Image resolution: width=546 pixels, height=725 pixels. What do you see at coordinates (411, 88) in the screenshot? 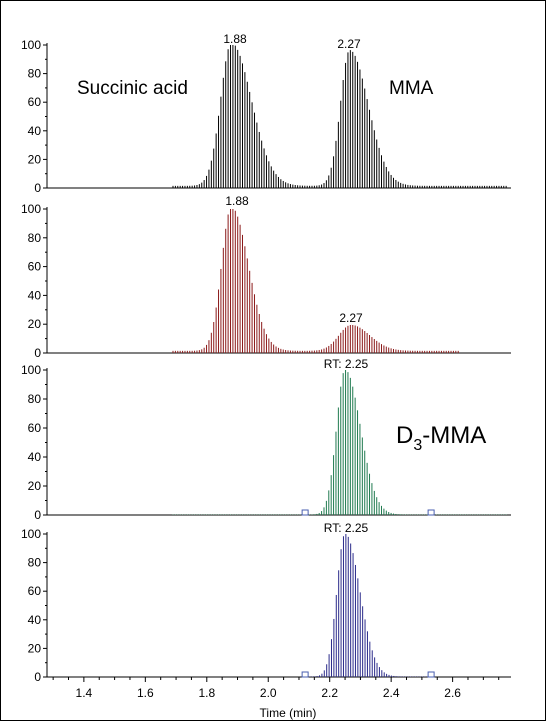
I see `mma-label: MMA` at bounding box center [411, 88].